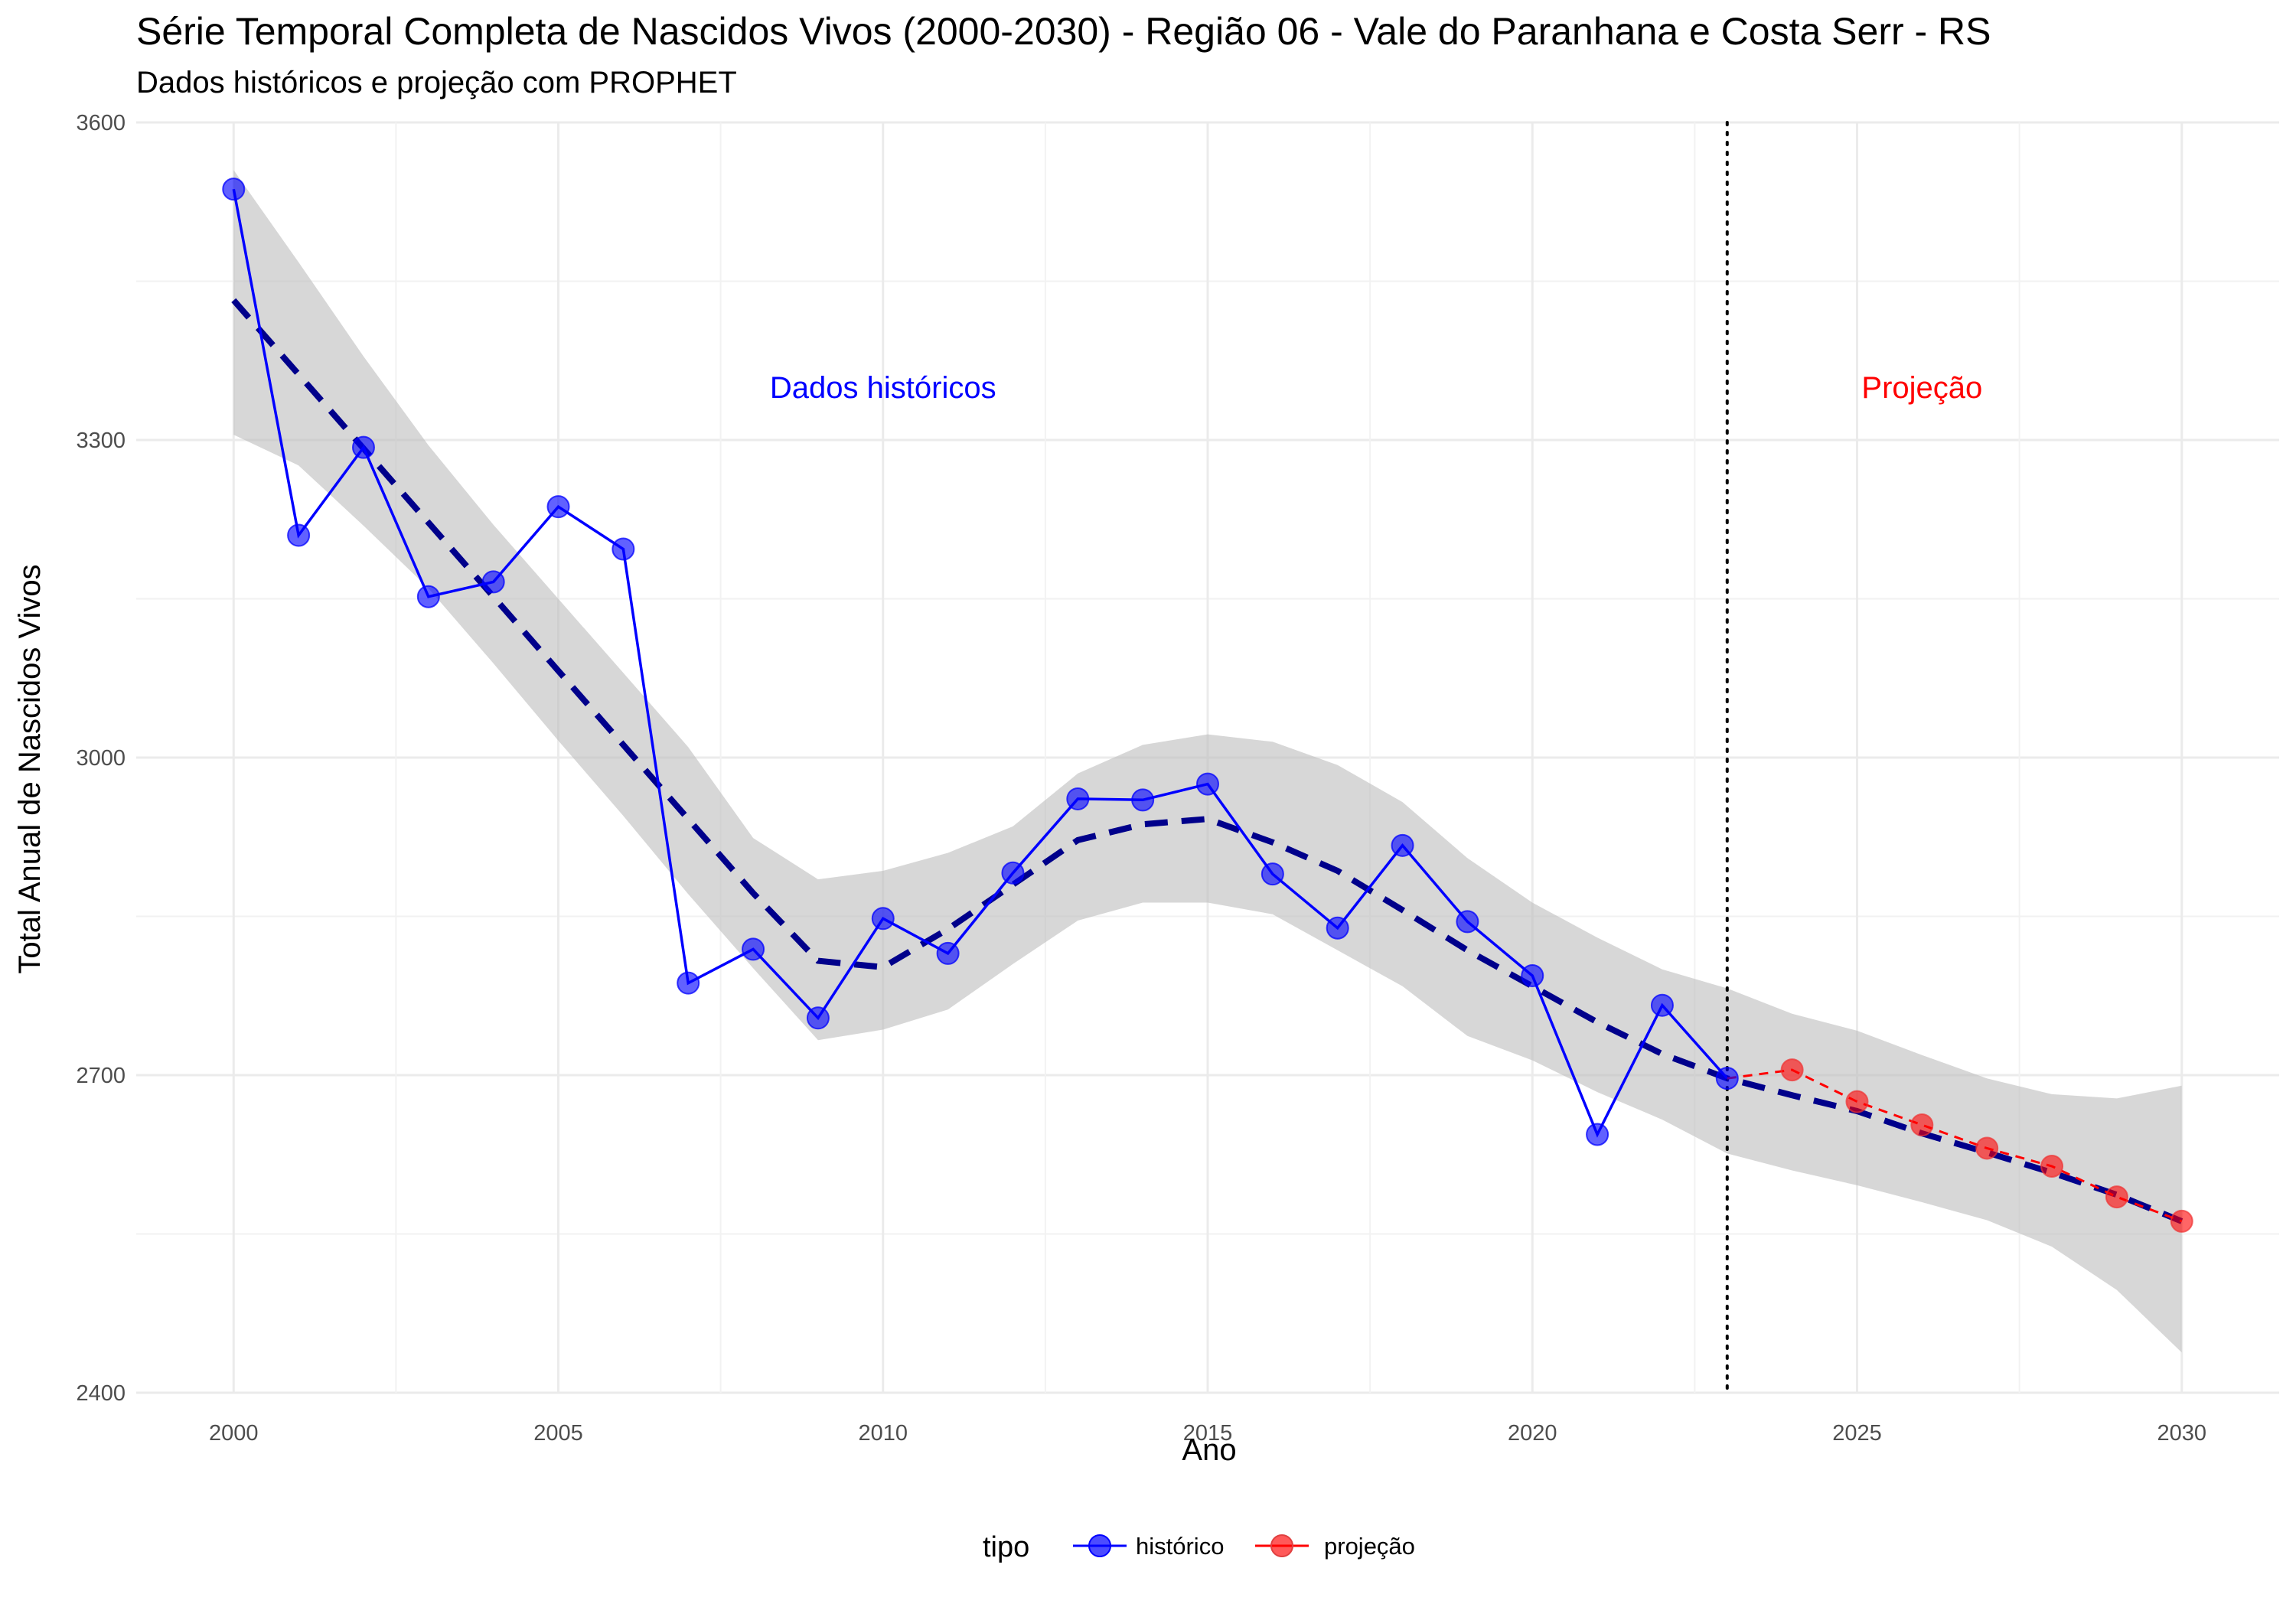 The image size is (2296, 1607). What do you see at coordinates (436, 82) in the screenshot?
I see `chart-subtitle: Dados históricos e projeção com PROPHET` at bounding box center [436, 82].